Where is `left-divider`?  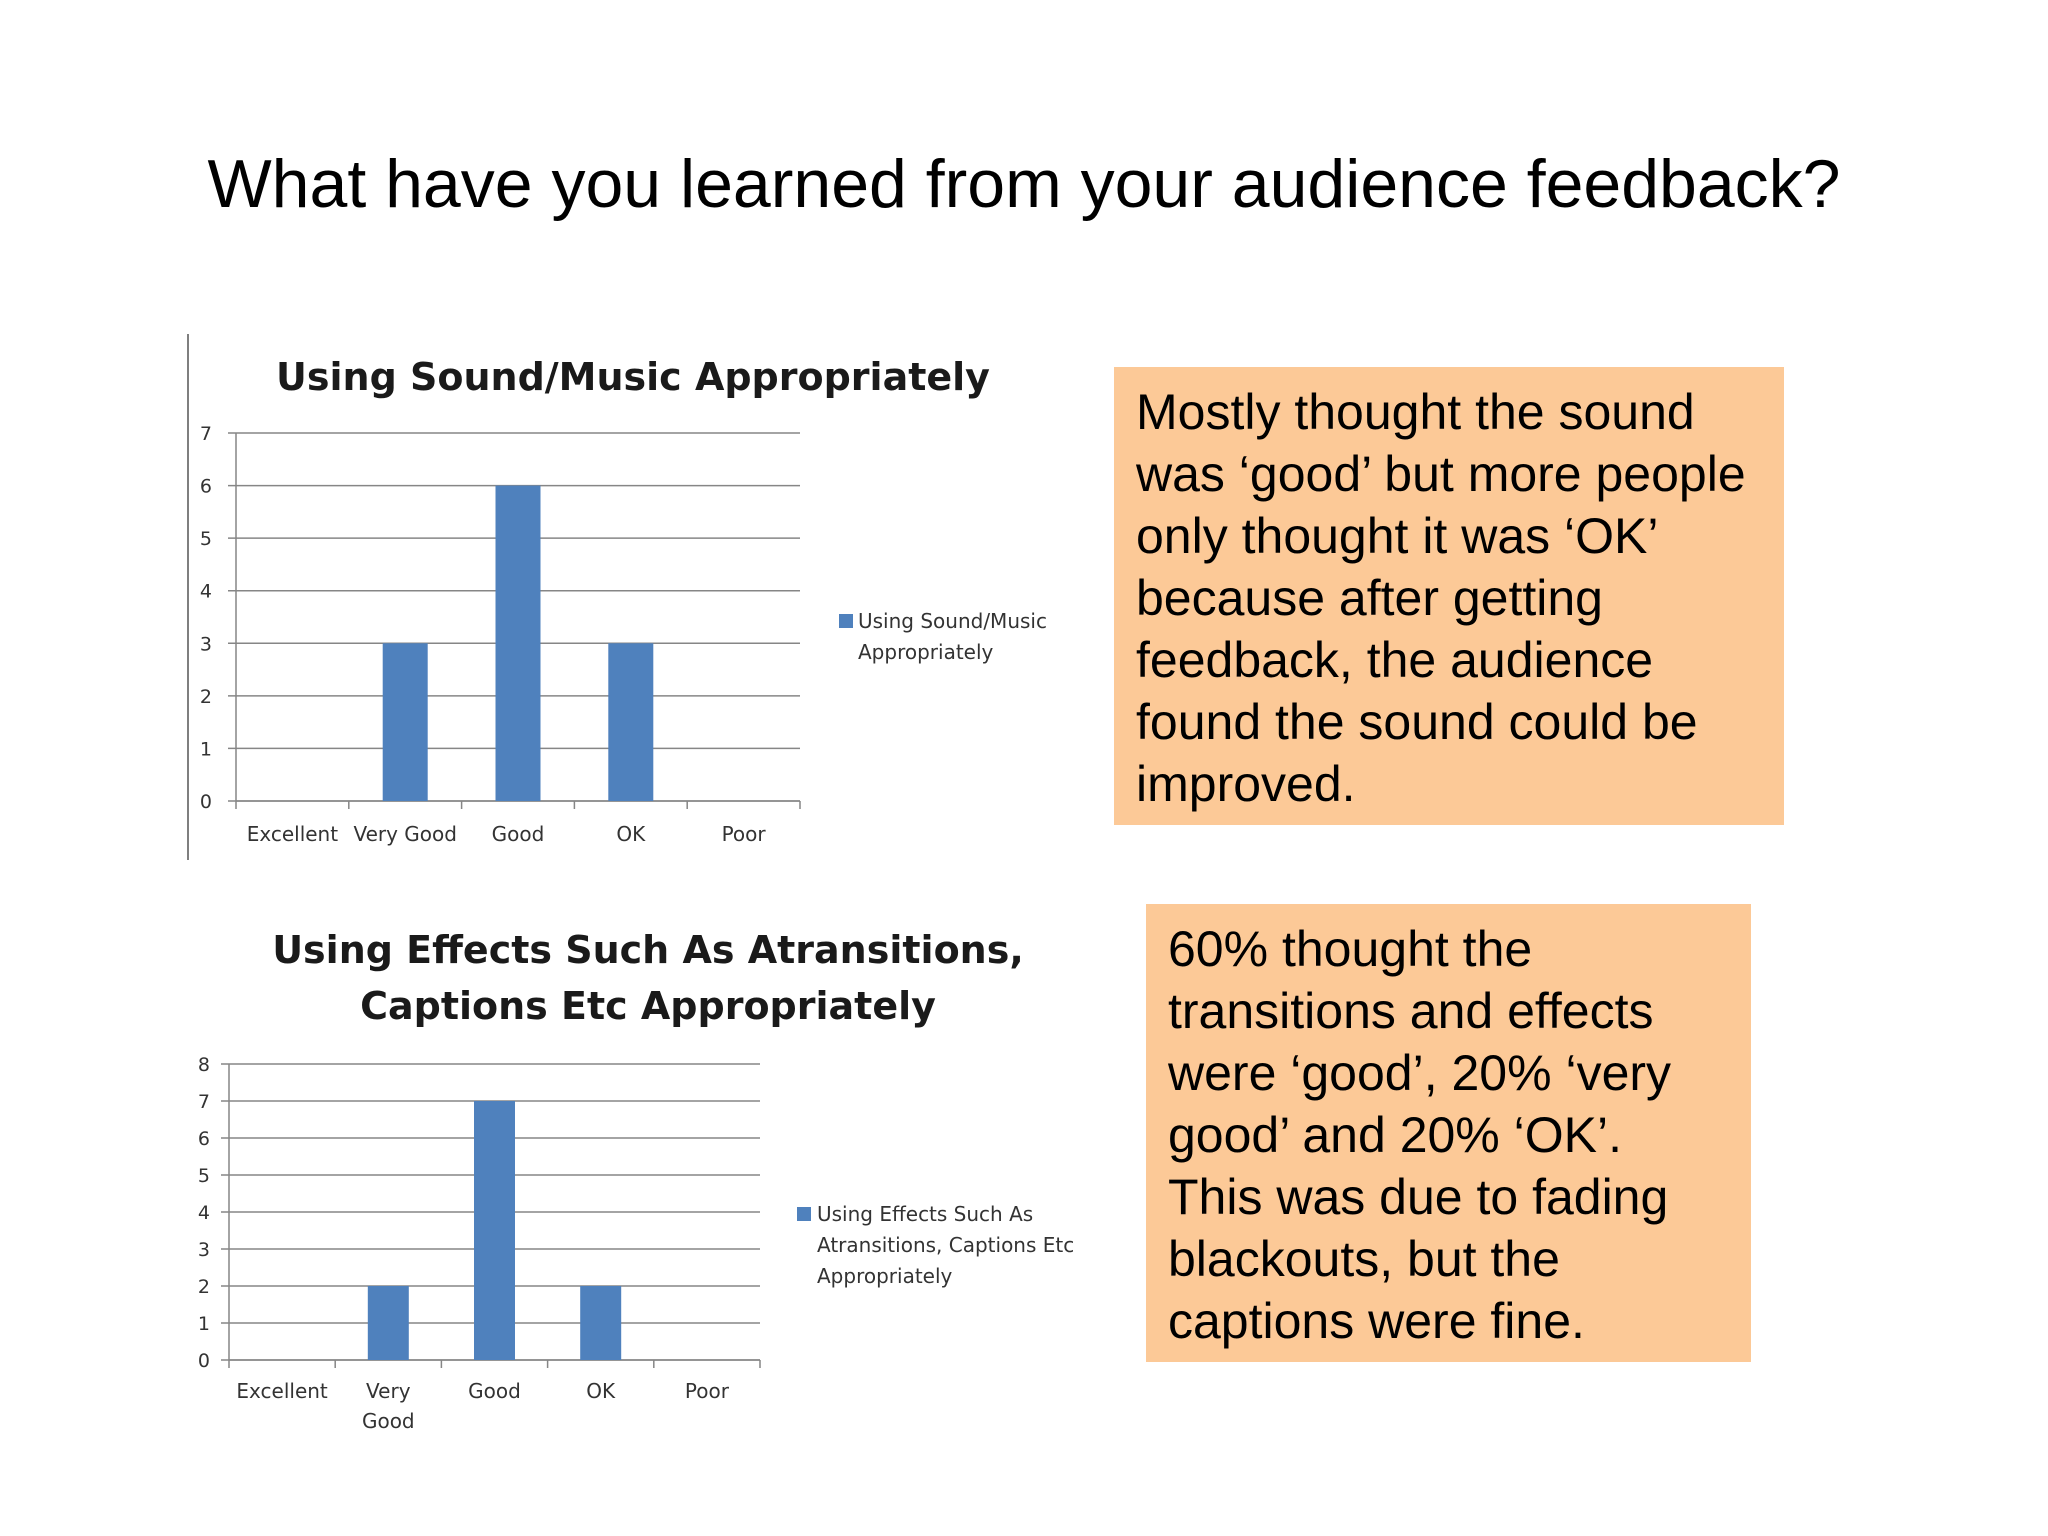
left-divider is located at coordinates (188, 597).